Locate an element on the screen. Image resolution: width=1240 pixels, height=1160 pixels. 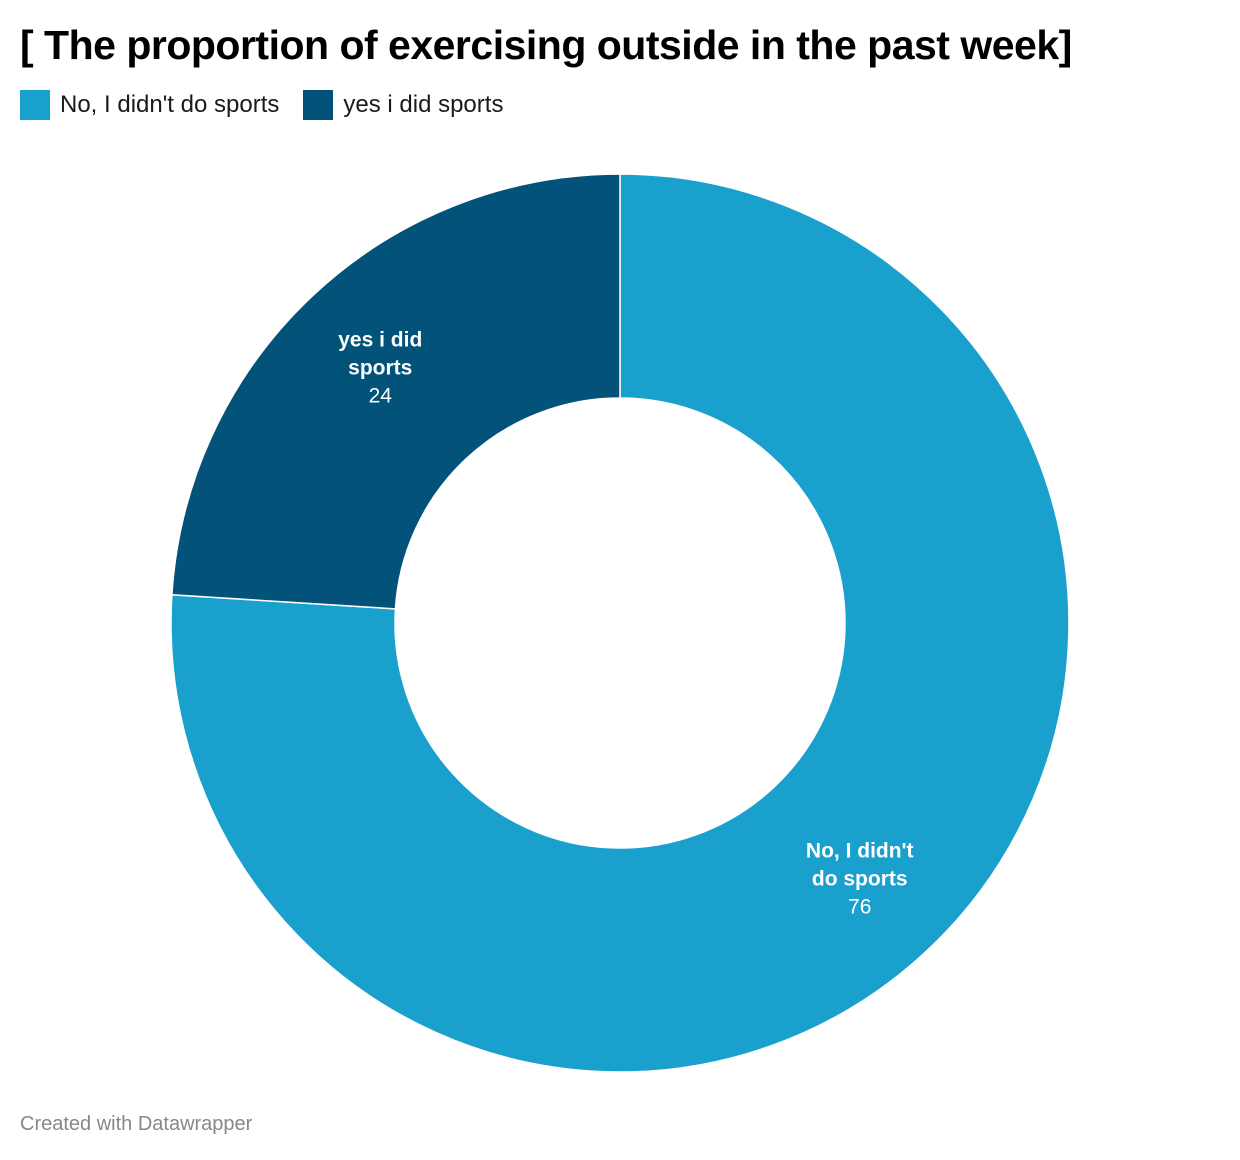
legend-item-no-sports: No, I didn't do sports is located at coordinates (149, 105).